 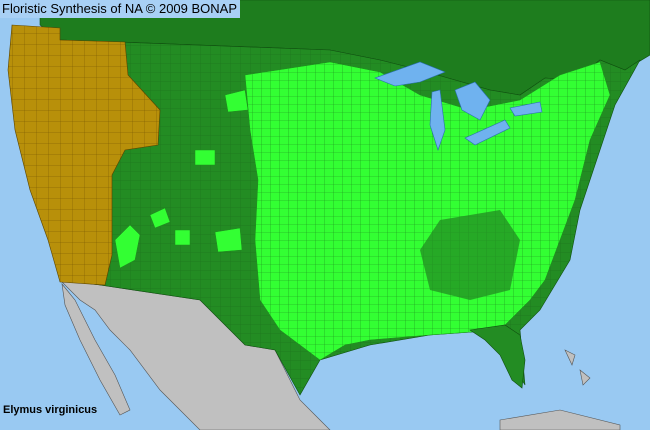 I want to click on cuba, so click(x=560, y=419).